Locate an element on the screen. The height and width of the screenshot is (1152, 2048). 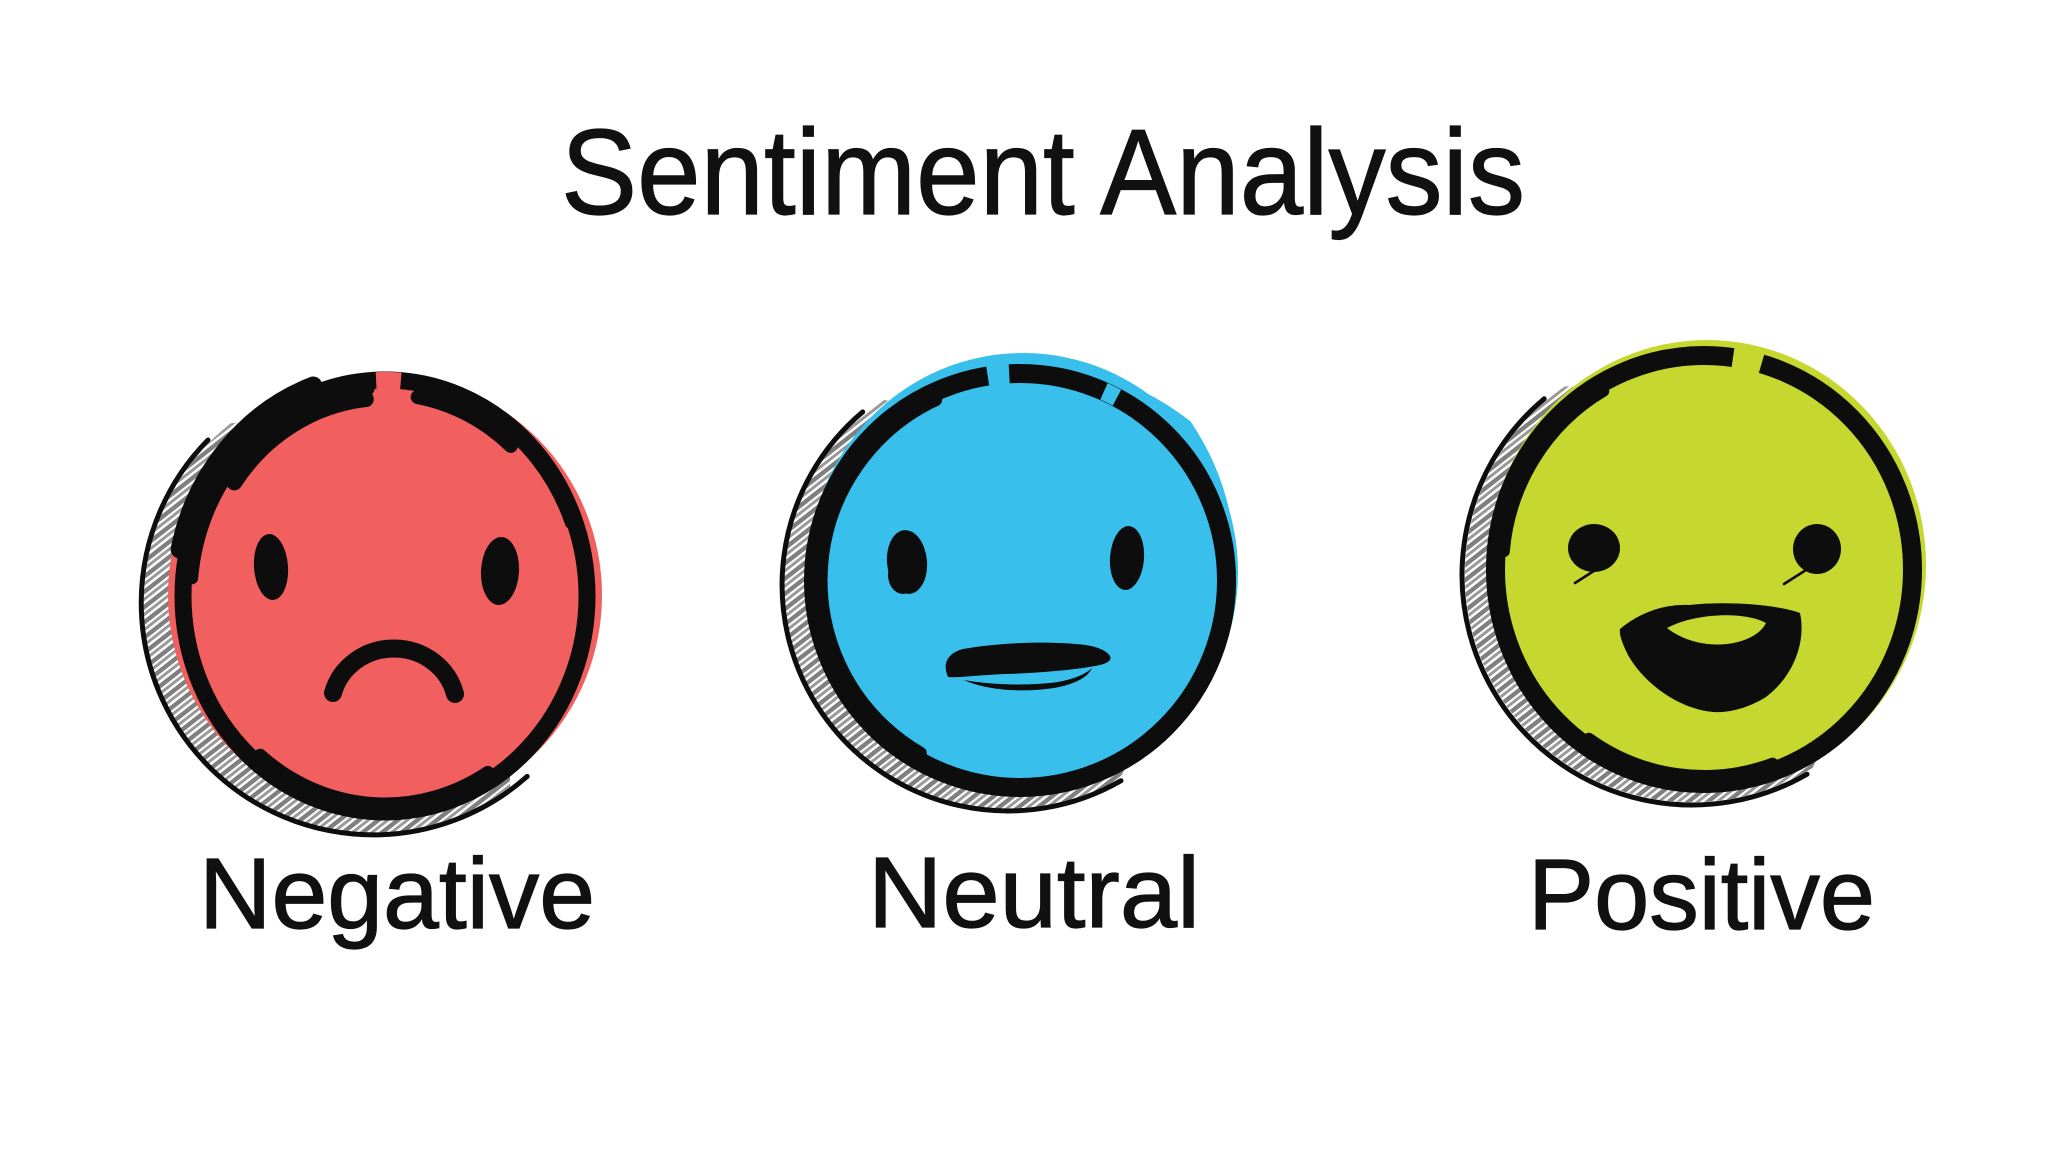
svg-text: Positive is located at coordinates (1701, 895).